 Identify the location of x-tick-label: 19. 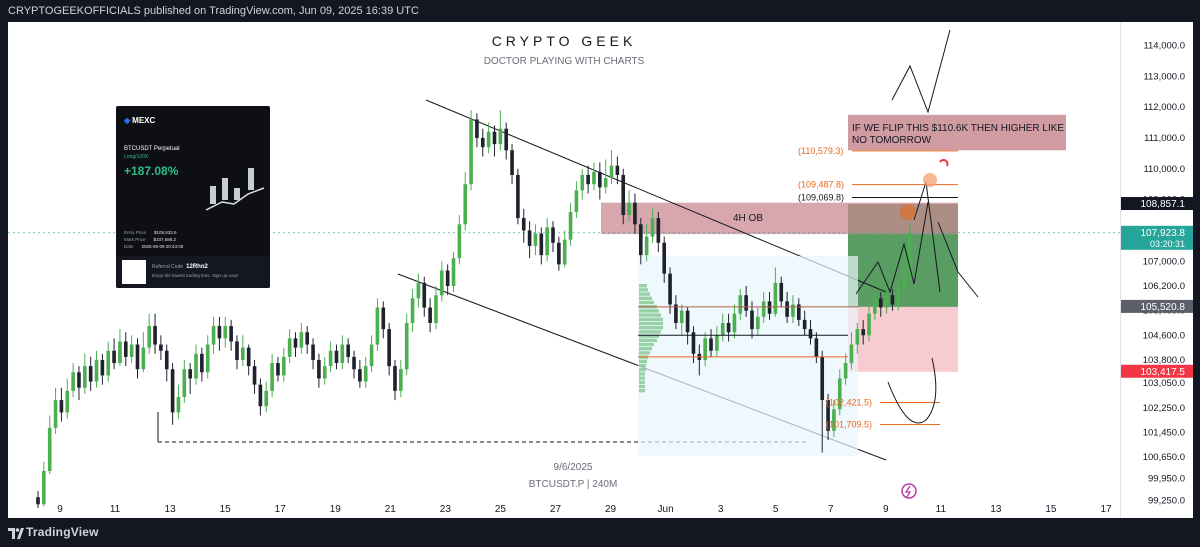
(336, 509).